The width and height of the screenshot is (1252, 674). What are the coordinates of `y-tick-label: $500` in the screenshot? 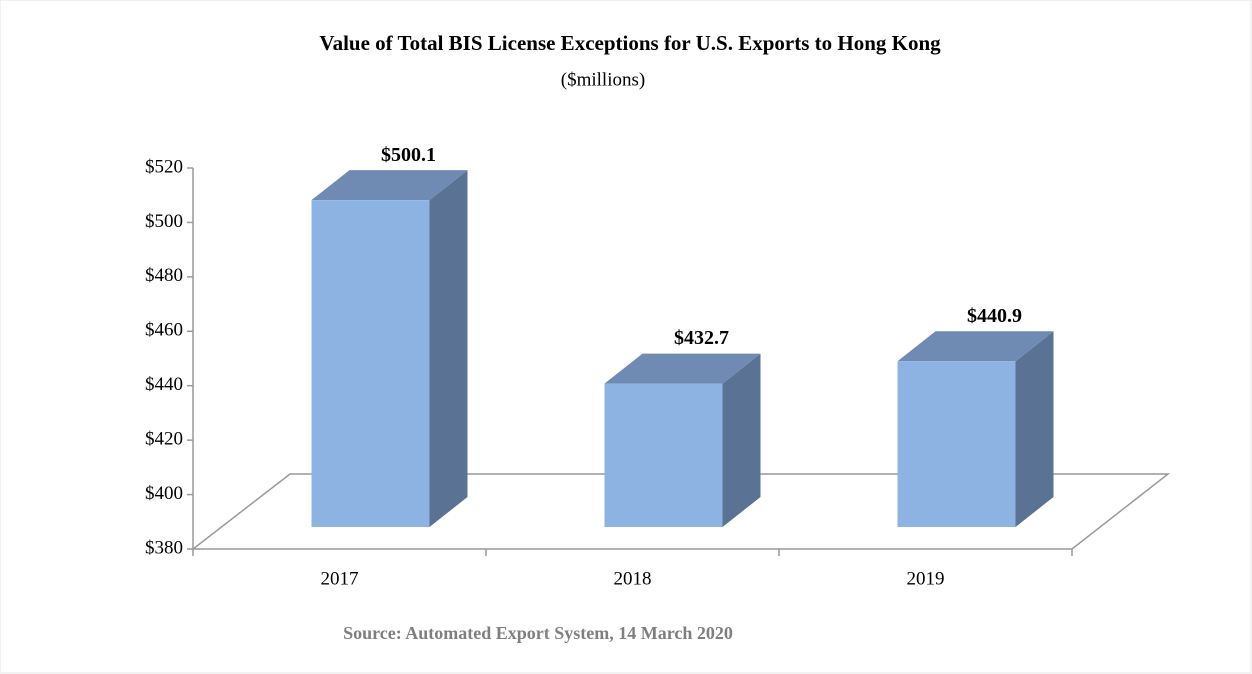 It's located at (164, 221).